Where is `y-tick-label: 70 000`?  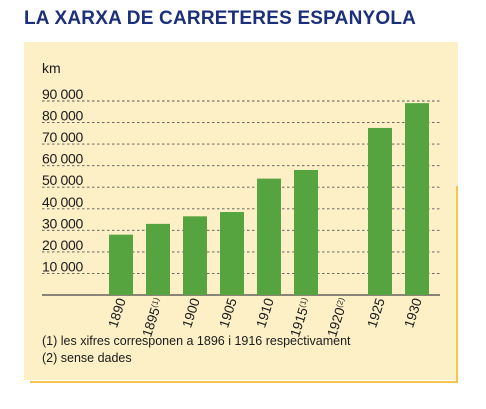
y-tick-label: 70 000 is located at coordinates (63, 137).